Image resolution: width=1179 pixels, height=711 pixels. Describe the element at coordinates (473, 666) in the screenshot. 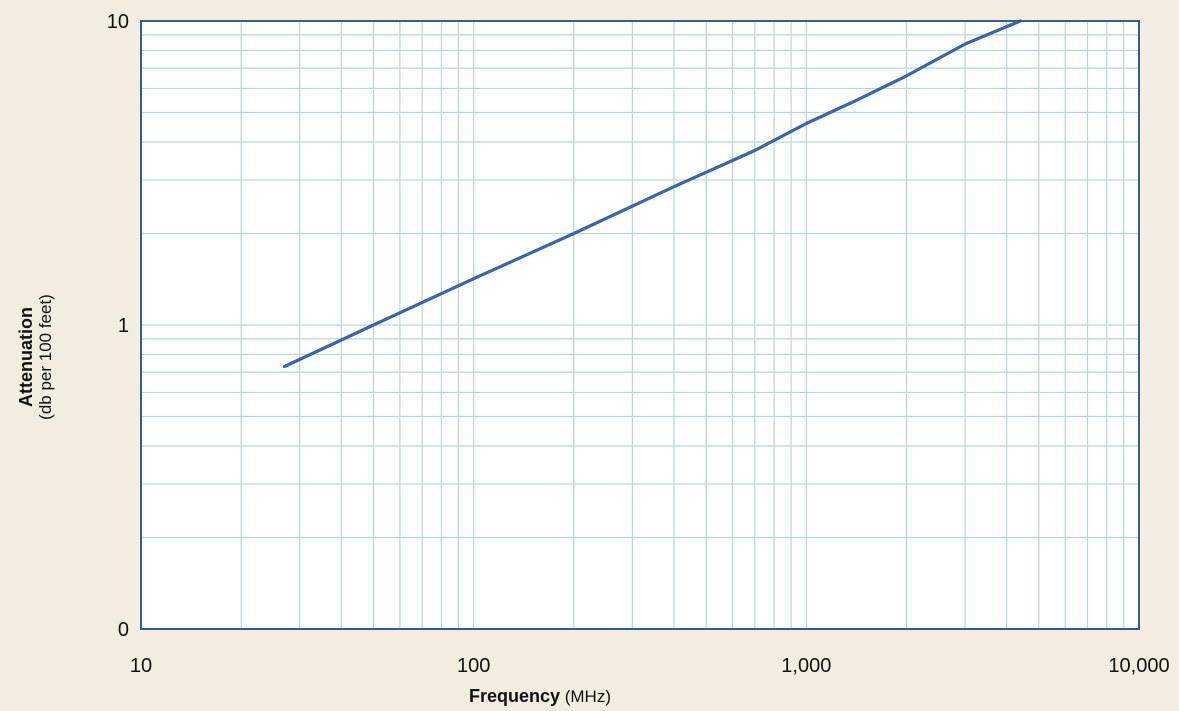

I see `x-tick-label: 100` at that location.